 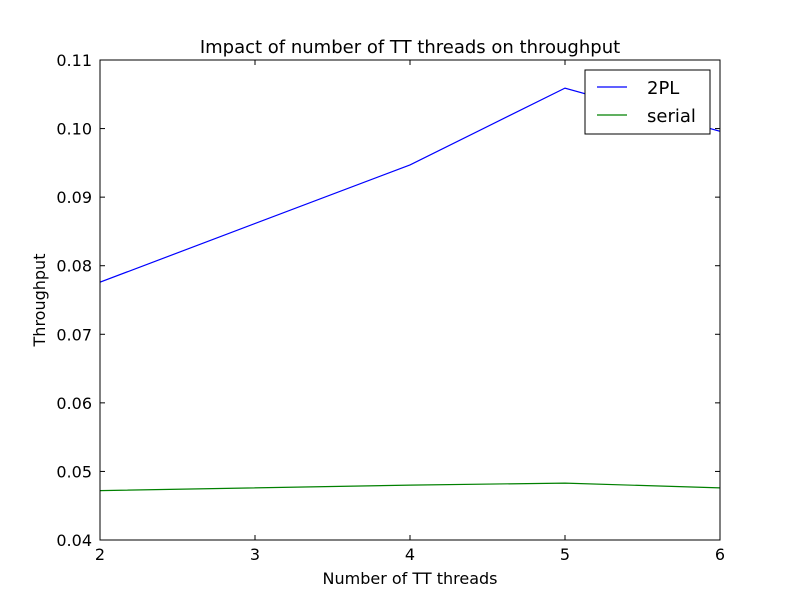 I want to click on y-tick-label: 0.09, so click(x=74, y=197).